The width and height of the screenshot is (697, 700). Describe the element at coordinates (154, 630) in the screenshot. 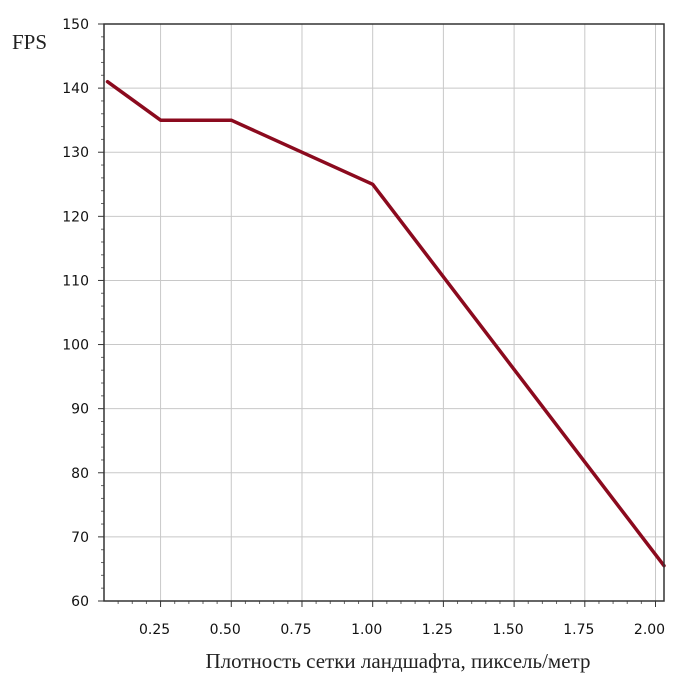

I see `x-tick-label: 0.25` at that location.